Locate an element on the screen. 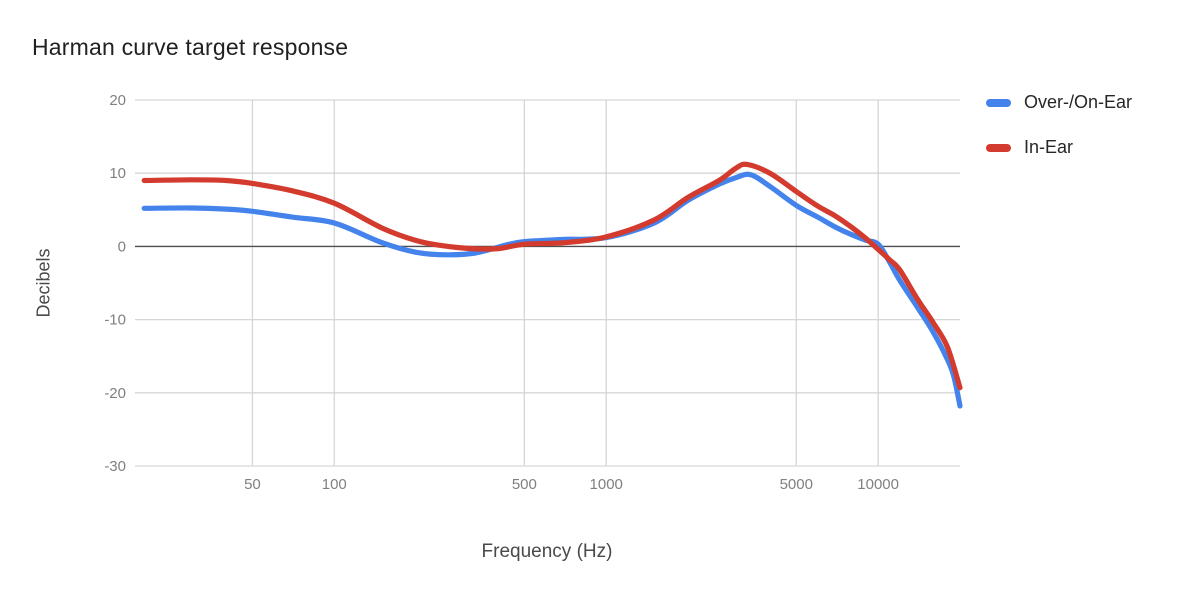 This screenshot has height=600, width=1200. legend-item-in-ear: In-Ear is located at coordinates (1059, 147).